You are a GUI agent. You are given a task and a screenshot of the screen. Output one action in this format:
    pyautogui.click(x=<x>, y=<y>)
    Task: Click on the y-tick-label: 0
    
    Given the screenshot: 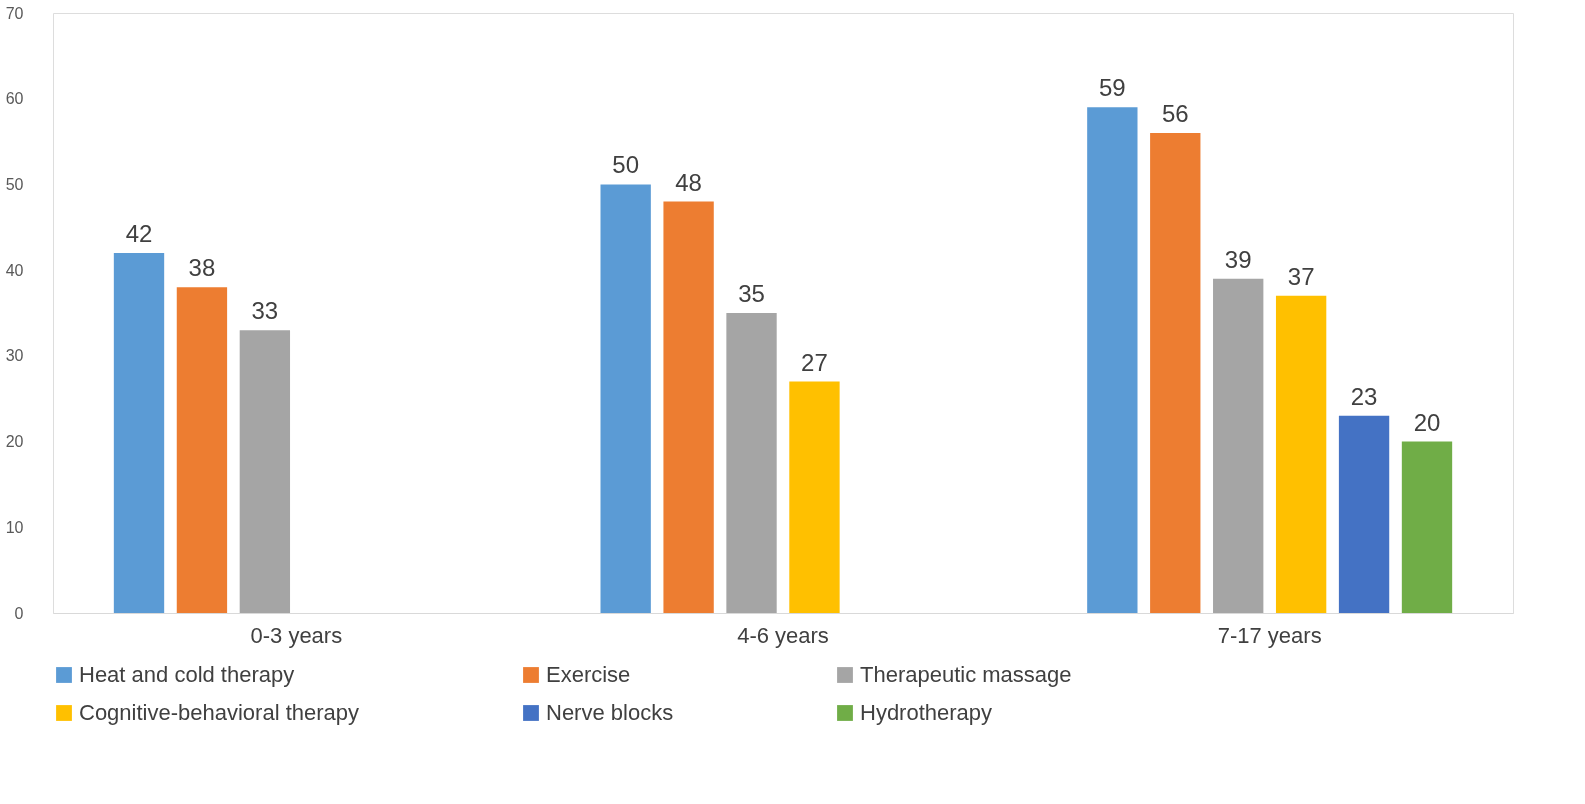 What is the action you would take?
    pyautogui.click(x=19, y=613)
    